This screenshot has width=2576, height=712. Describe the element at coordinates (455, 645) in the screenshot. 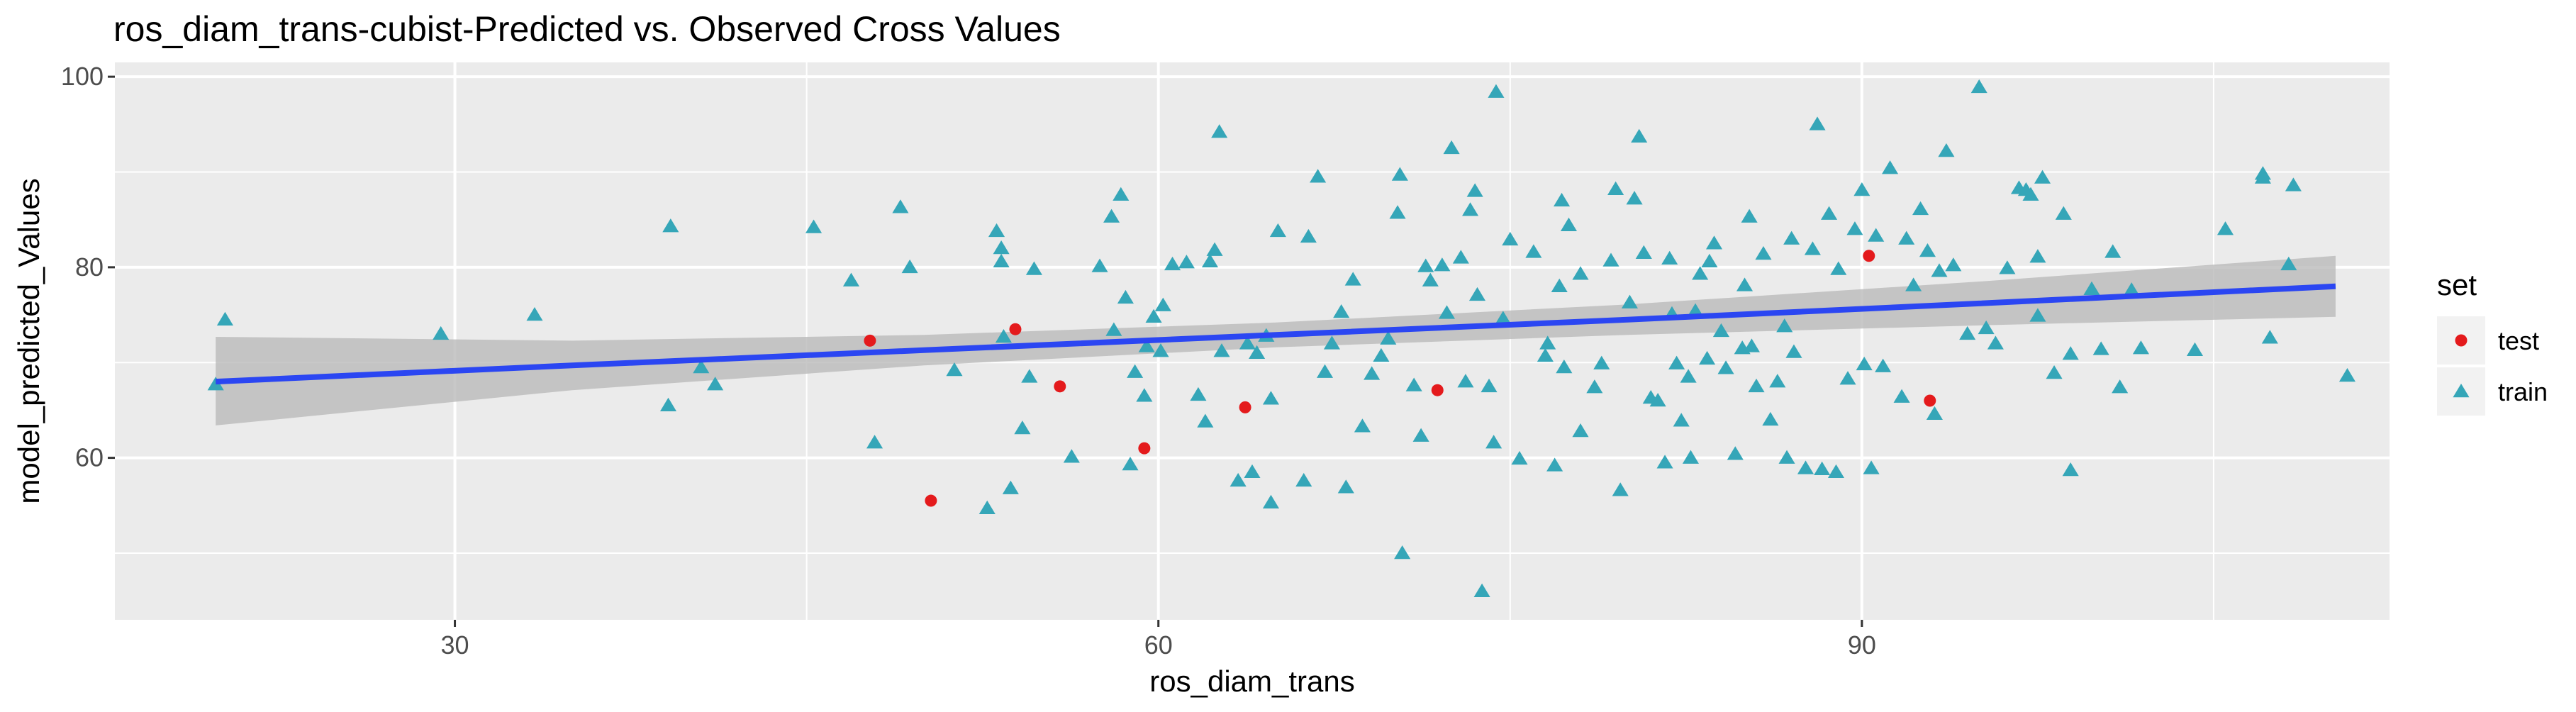

I see `x-tick-label: 30` at that location.